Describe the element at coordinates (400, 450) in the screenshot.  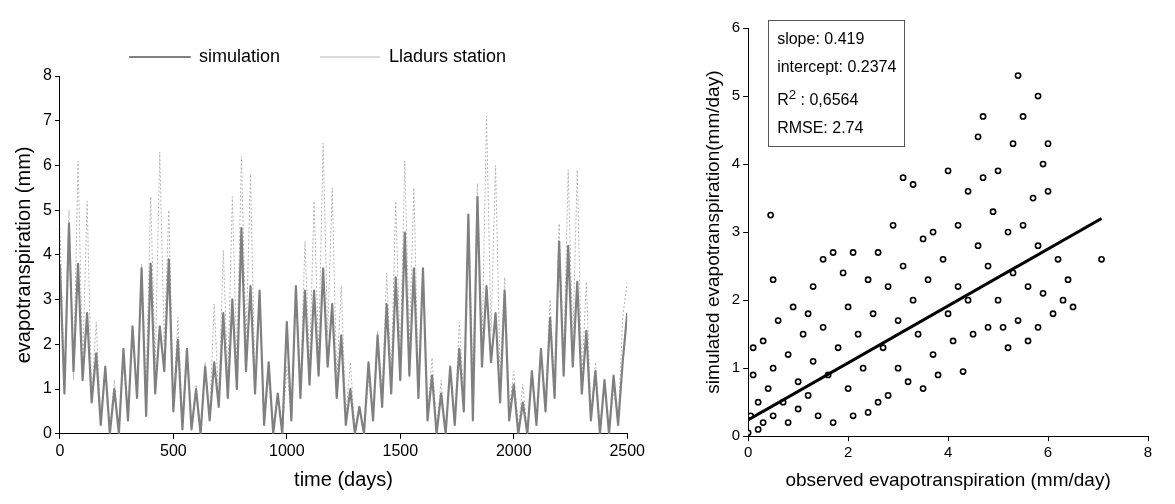
I see `x-tick-label: 1500` at that location.